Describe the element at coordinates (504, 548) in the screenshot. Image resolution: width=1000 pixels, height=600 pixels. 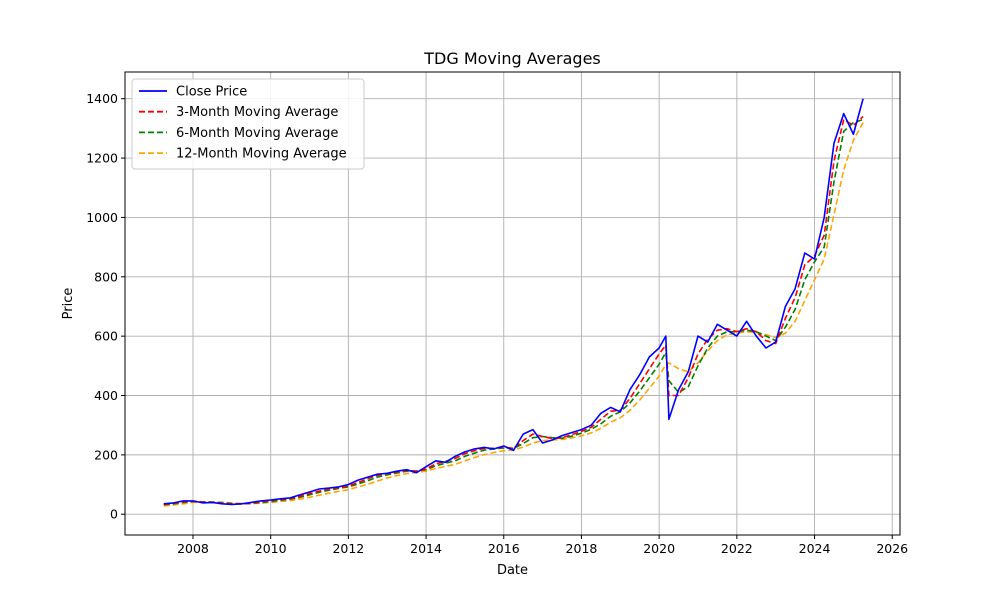
I see `x-tick-label: 2016` at that location.